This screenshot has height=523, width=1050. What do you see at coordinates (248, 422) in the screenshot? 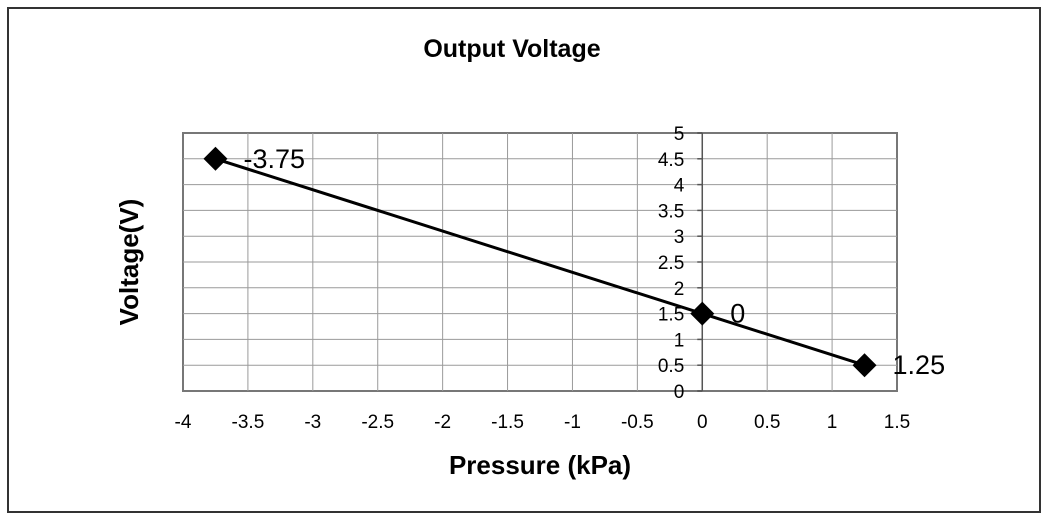
I see `x-tick-label: -3.5` at bounding box center [248, 422].